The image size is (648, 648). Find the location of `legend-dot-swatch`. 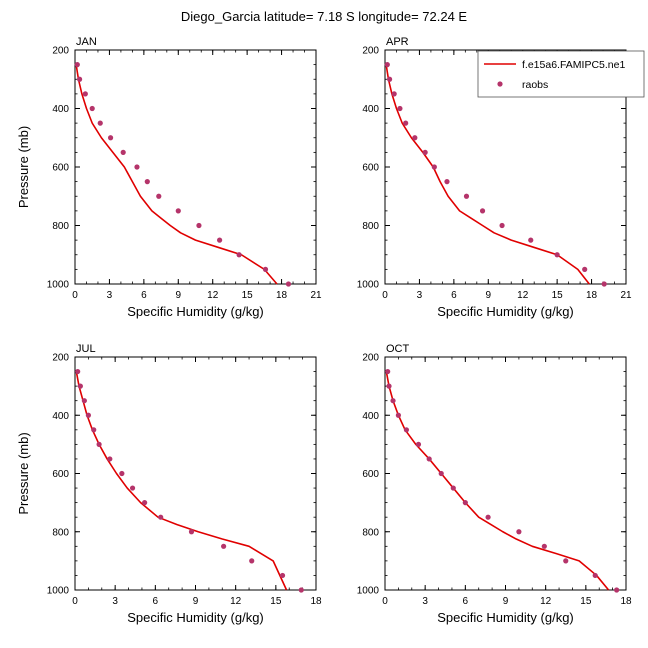

legend-dot-swatch is located at coordinates (500, 84).